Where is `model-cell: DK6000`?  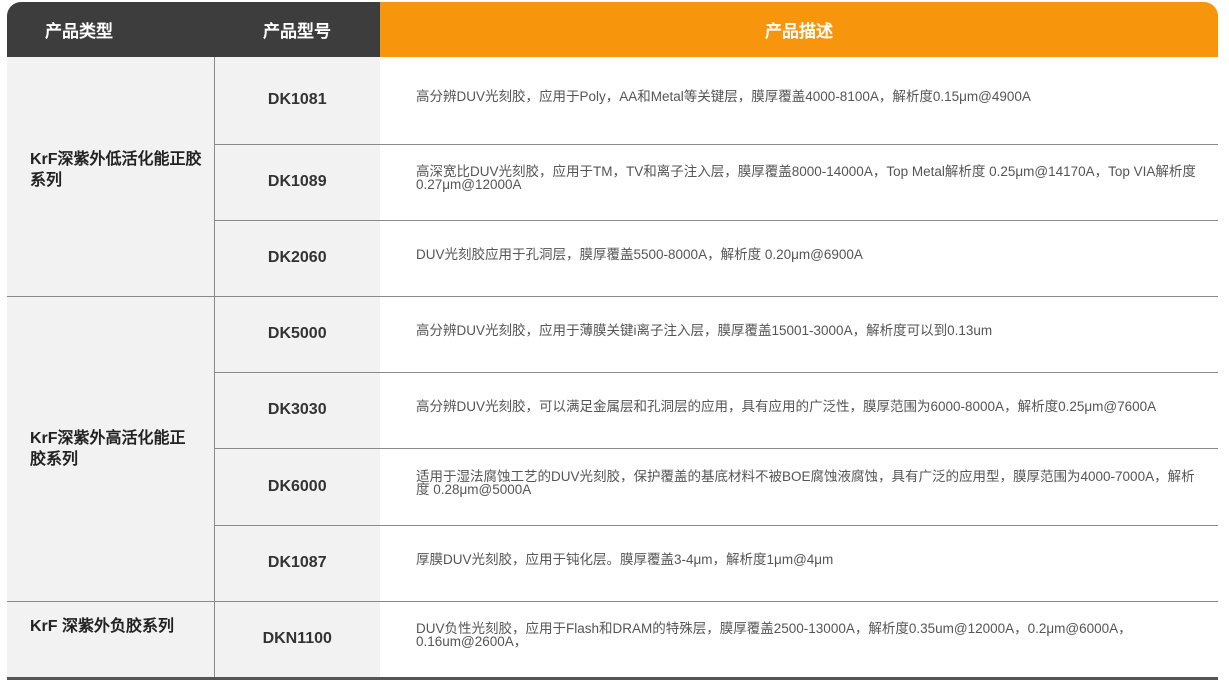
model-cell: DK6000 is located at coordinates (297, 487).